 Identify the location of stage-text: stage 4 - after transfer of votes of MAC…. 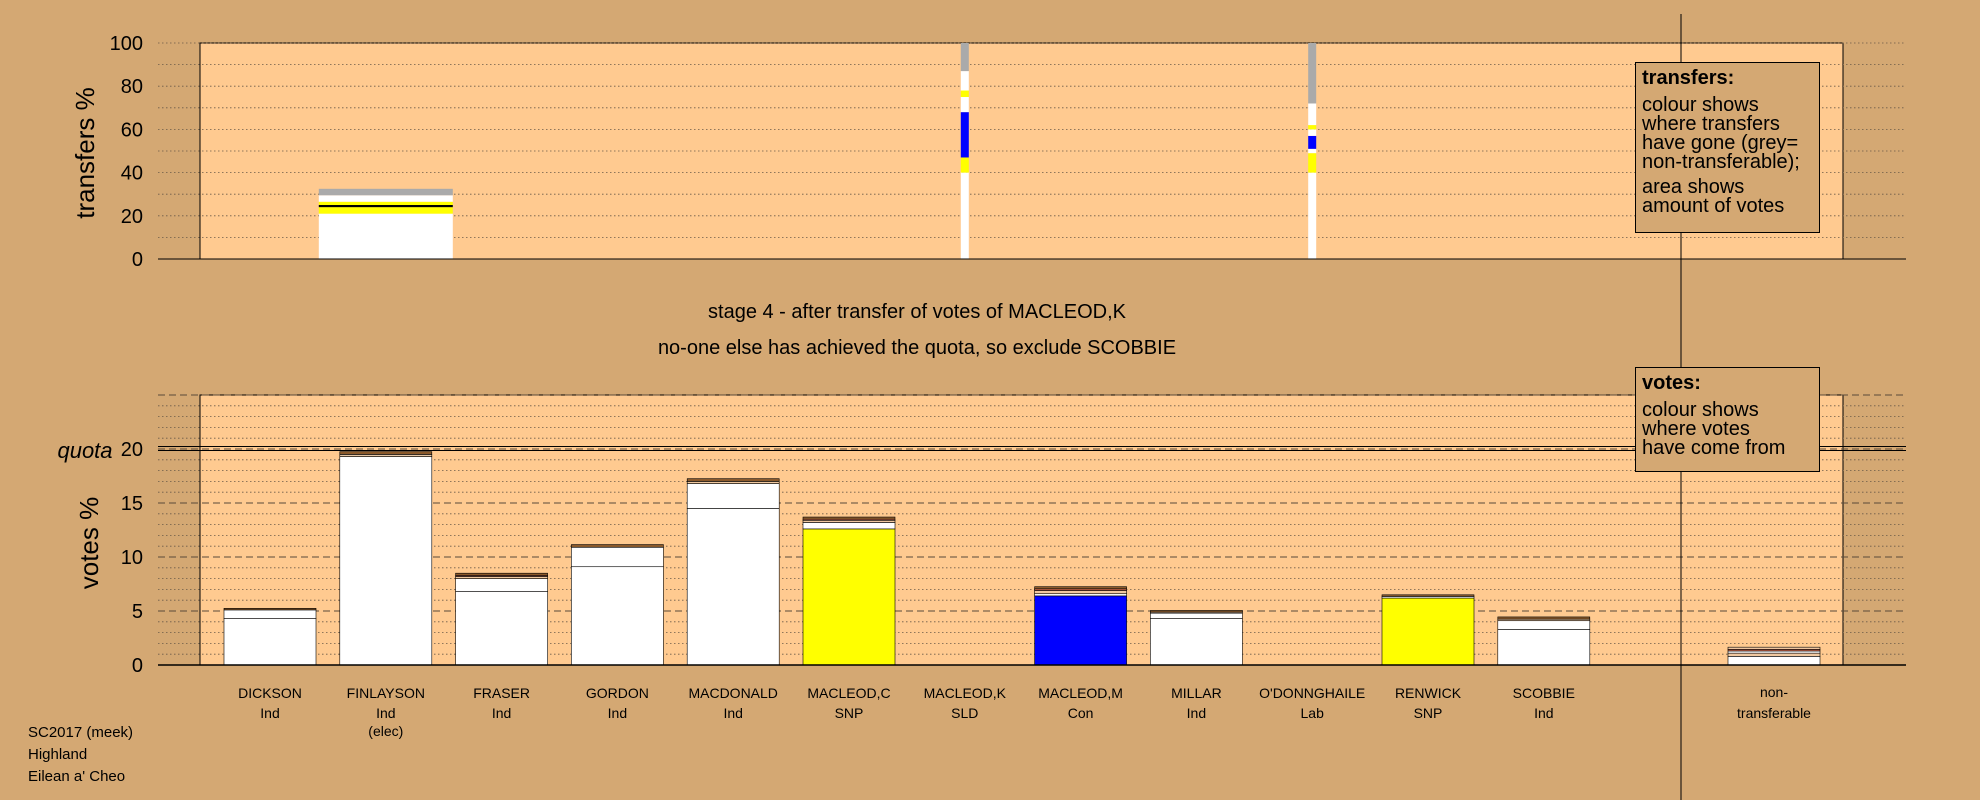
(917, 312).